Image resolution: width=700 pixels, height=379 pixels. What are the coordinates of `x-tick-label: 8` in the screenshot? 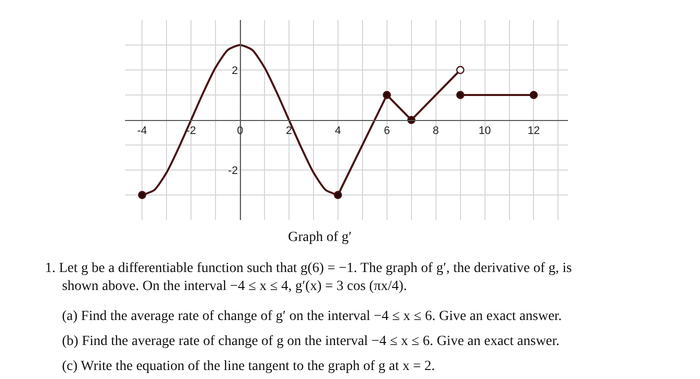 It's located at (435, 131).